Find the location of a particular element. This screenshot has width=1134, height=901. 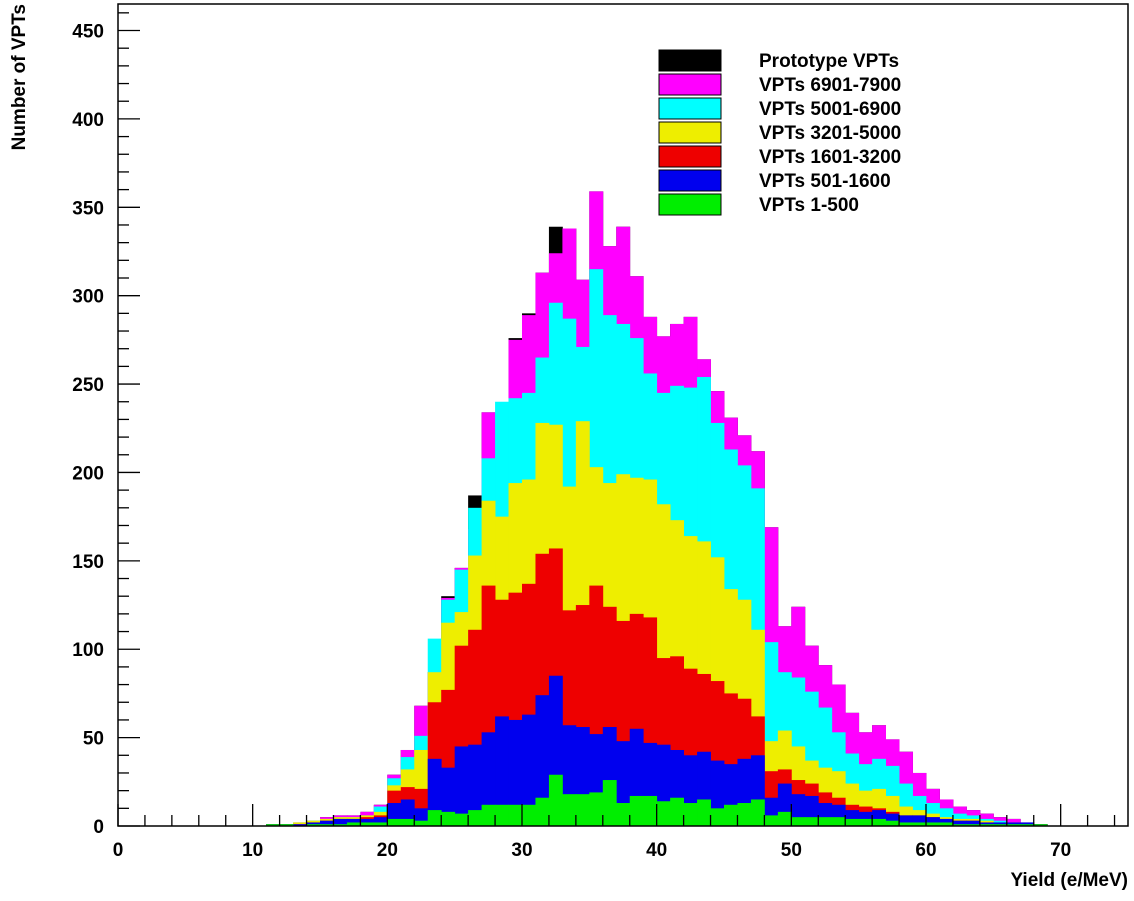

x-tick-label: 70 is located at coordinates (1060, 850).